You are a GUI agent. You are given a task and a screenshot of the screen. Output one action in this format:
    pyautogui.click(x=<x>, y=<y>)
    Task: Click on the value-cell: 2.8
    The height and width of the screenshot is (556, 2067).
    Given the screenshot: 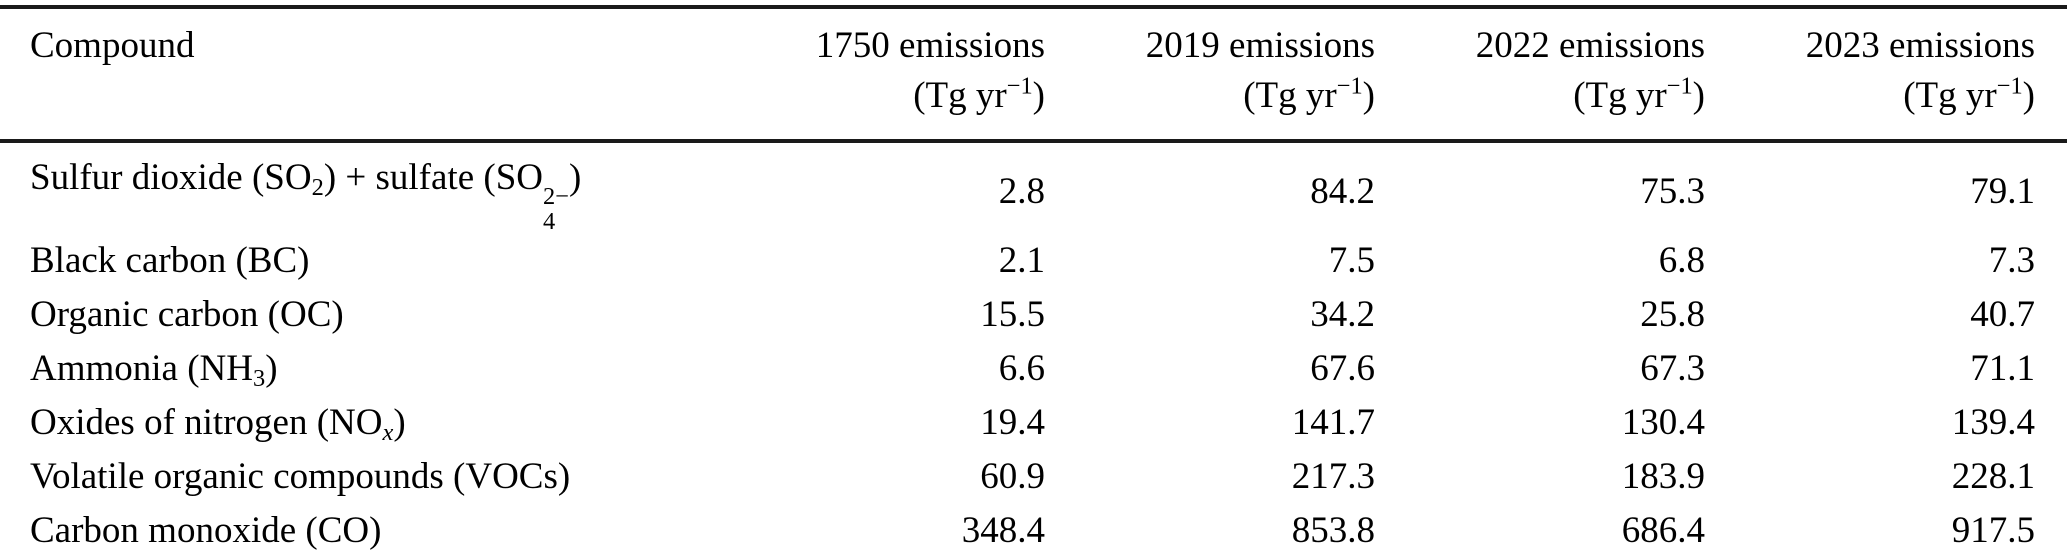 What is the action you would take?
    pyautogui.click(x=1021, y=192)
    